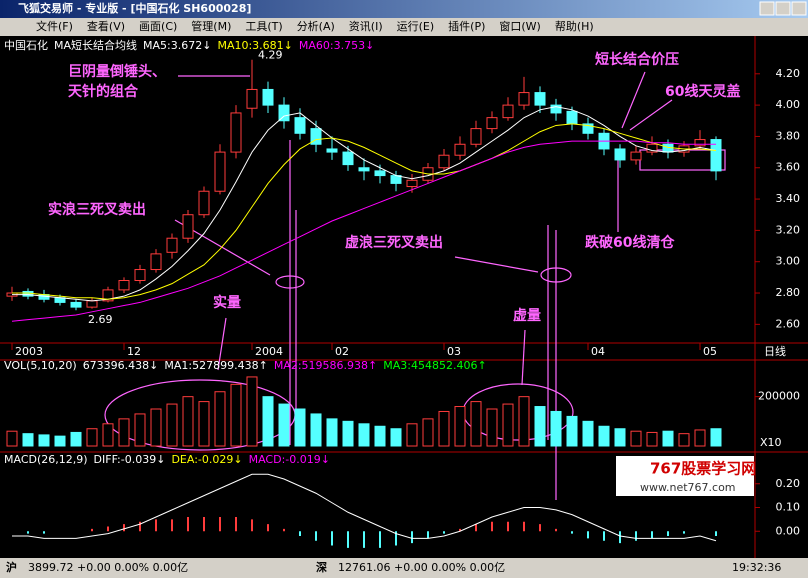 This screenshot has width=808, height=578. I want to click on y-tick-label: 4.00, so click(788, 104).